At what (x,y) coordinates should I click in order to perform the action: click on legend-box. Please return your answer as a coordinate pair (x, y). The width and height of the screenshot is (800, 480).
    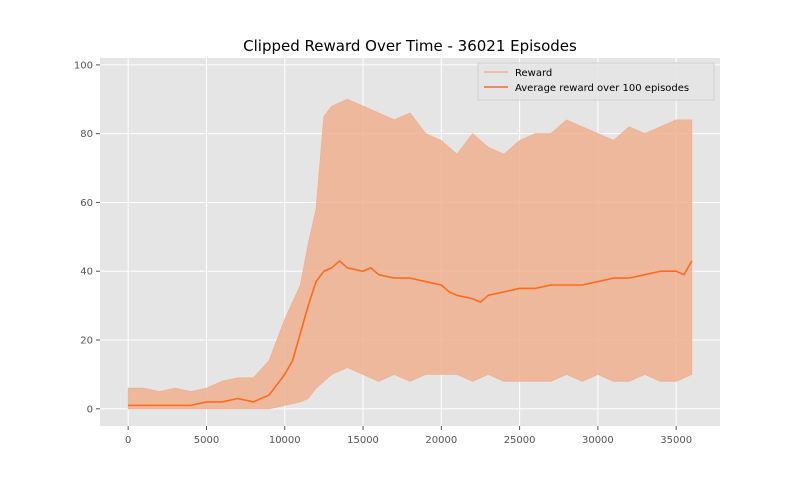
    Looking at the image, I should click on (596, 81).